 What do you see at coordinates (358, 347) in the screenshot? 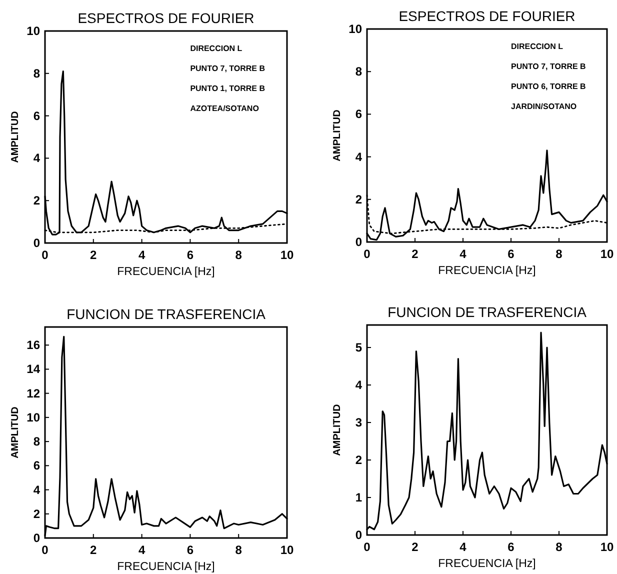
I see `y-tick-label: 5` at bounding box center [358, 347].